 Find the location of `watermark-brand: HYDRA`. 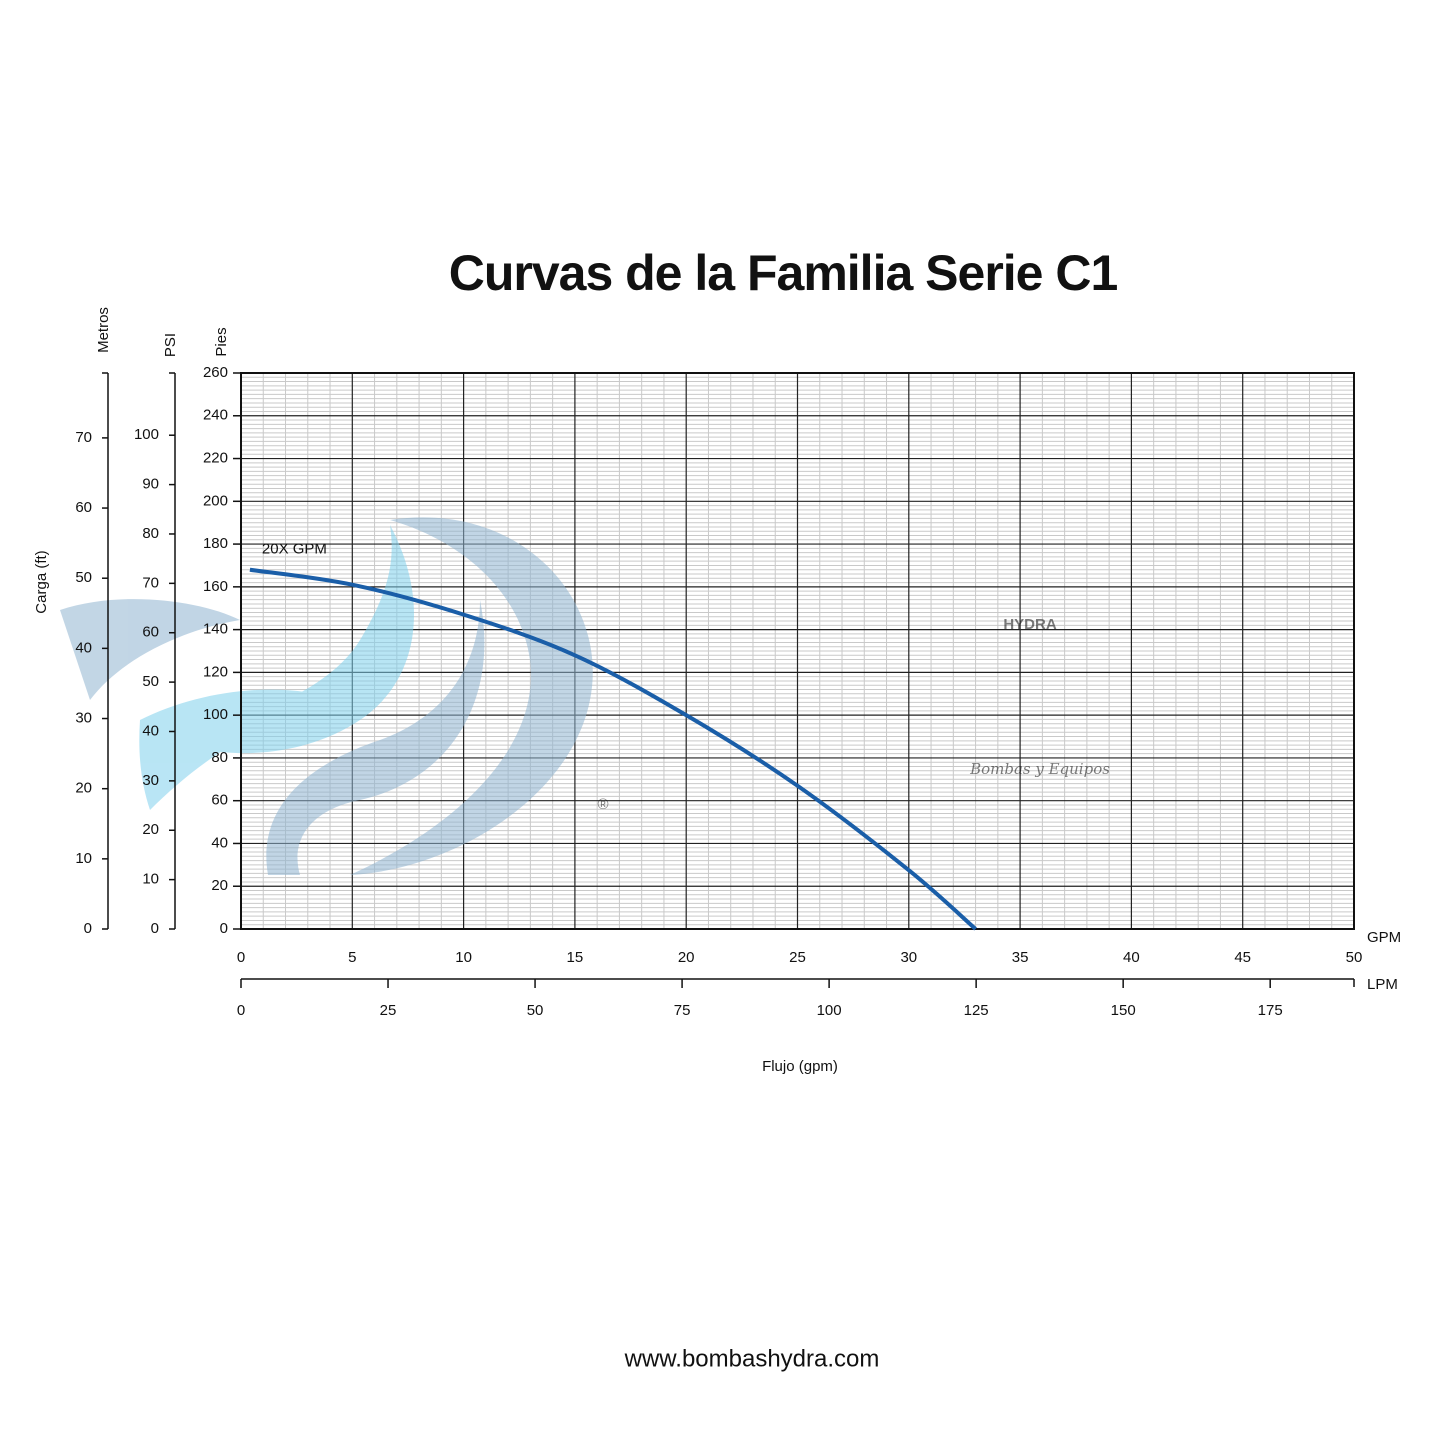

watermark-brand: HYDRA is located at coordinates (1030, 624).